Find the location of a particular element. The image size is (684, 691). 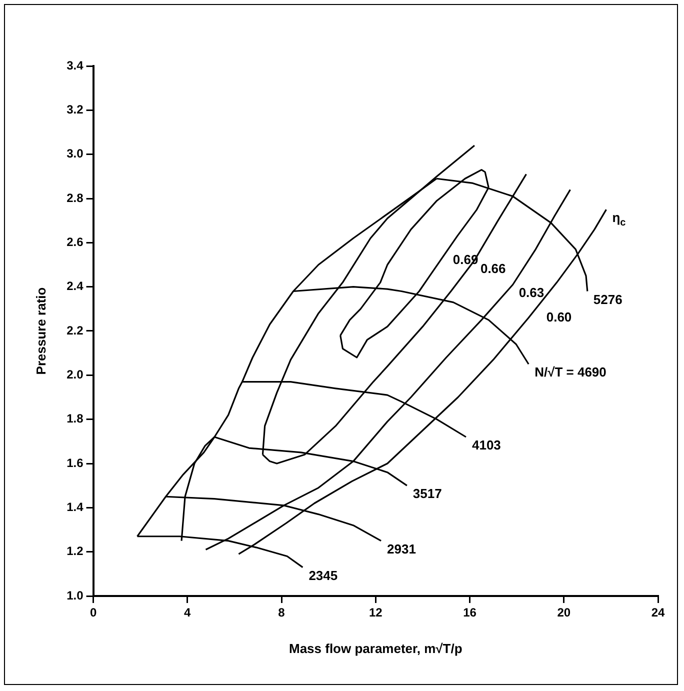

y-tick-label: 1.4 is located at coordinates (75, 507).